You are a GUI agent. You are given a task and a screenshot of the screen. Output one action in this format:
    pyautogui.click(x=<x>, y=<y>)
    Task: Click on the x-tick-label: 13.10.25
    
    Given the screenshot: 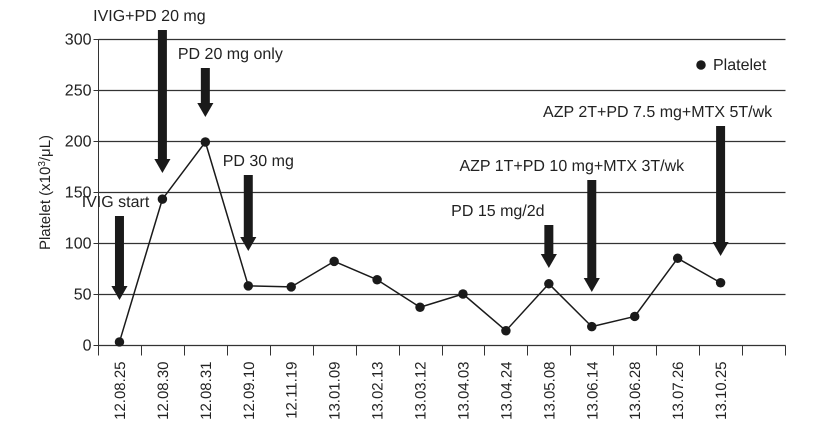 What is the action you would take?
    pyautogui.click(x=721, y=391)
    